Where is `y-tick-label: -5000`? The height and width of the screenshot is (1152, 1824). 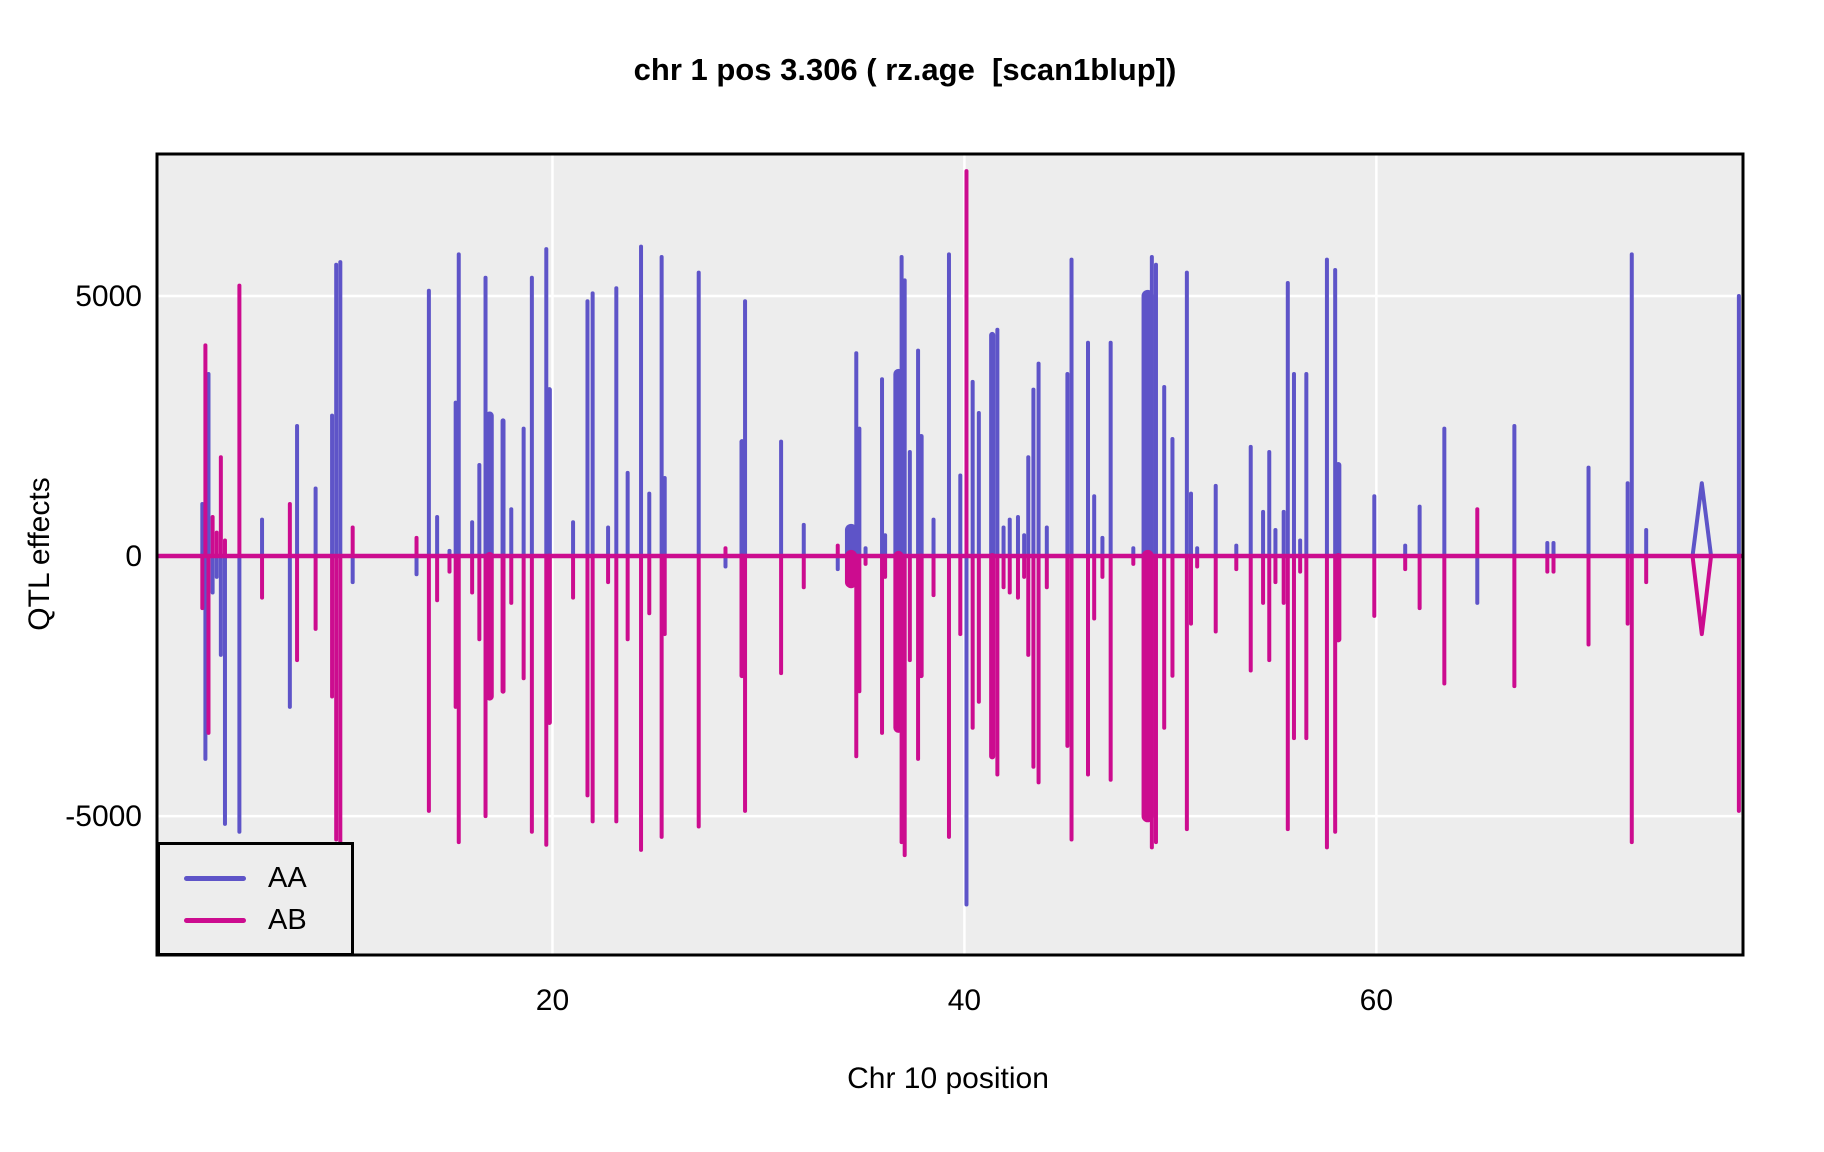 y-tick-label: -5000 is located at coordinates (103, 816).